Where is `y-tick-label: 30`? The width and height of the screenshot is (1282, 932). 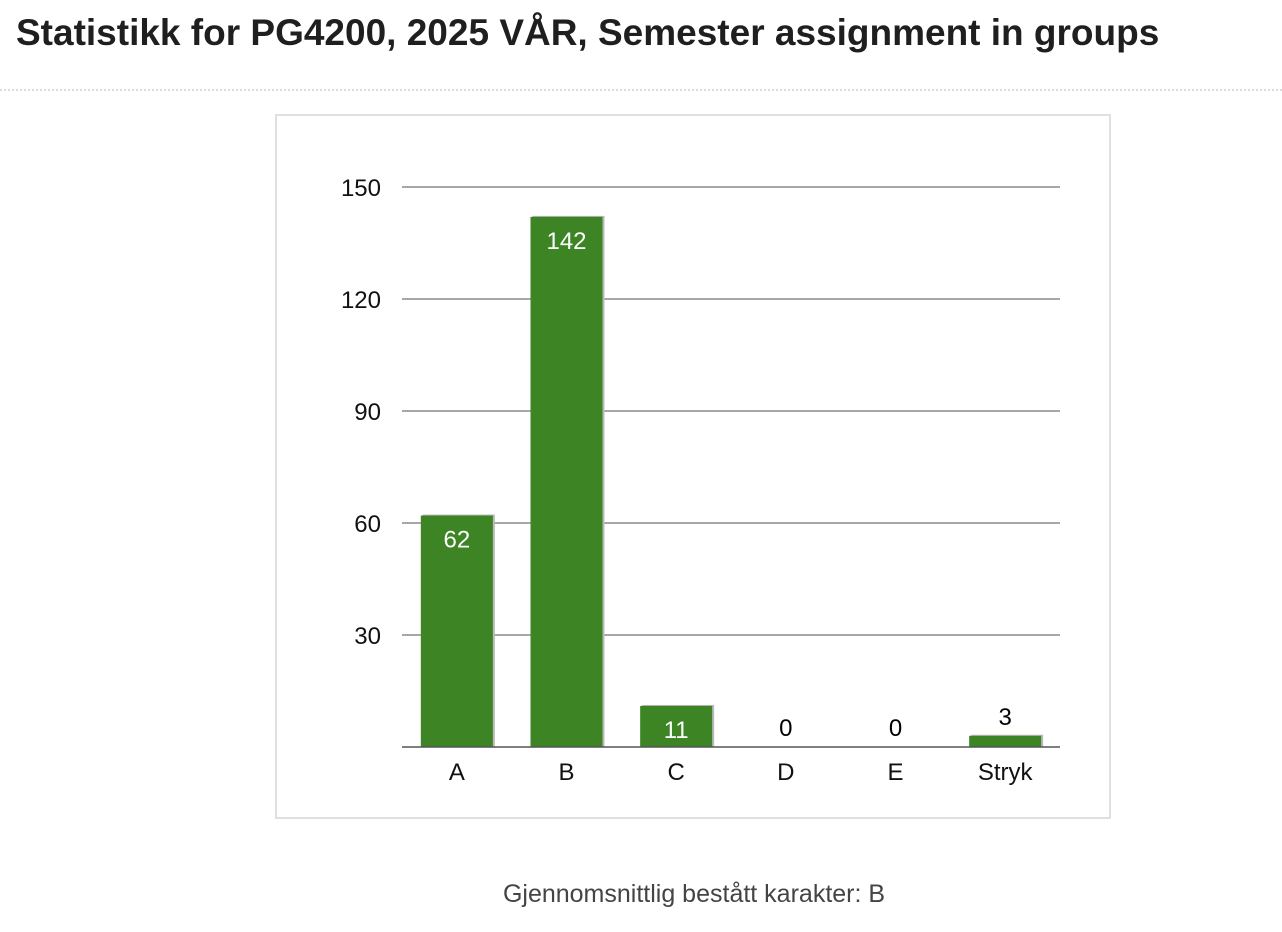
y-tick-label: 30 is located at coordinates (367, 636).